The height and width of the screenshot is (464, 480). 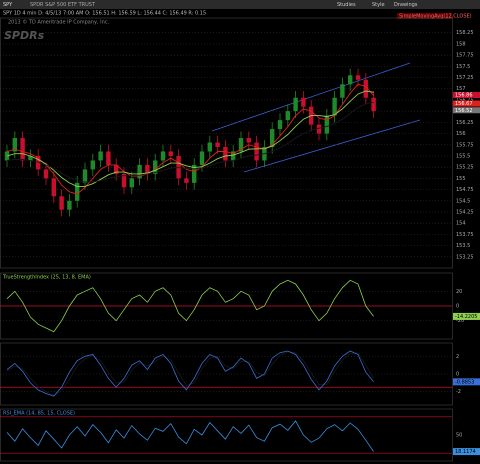 What do you see at coordinates (457, 357) in the screenshot?
I see `y-tick-label: 2` at bounding box center [457, 357].